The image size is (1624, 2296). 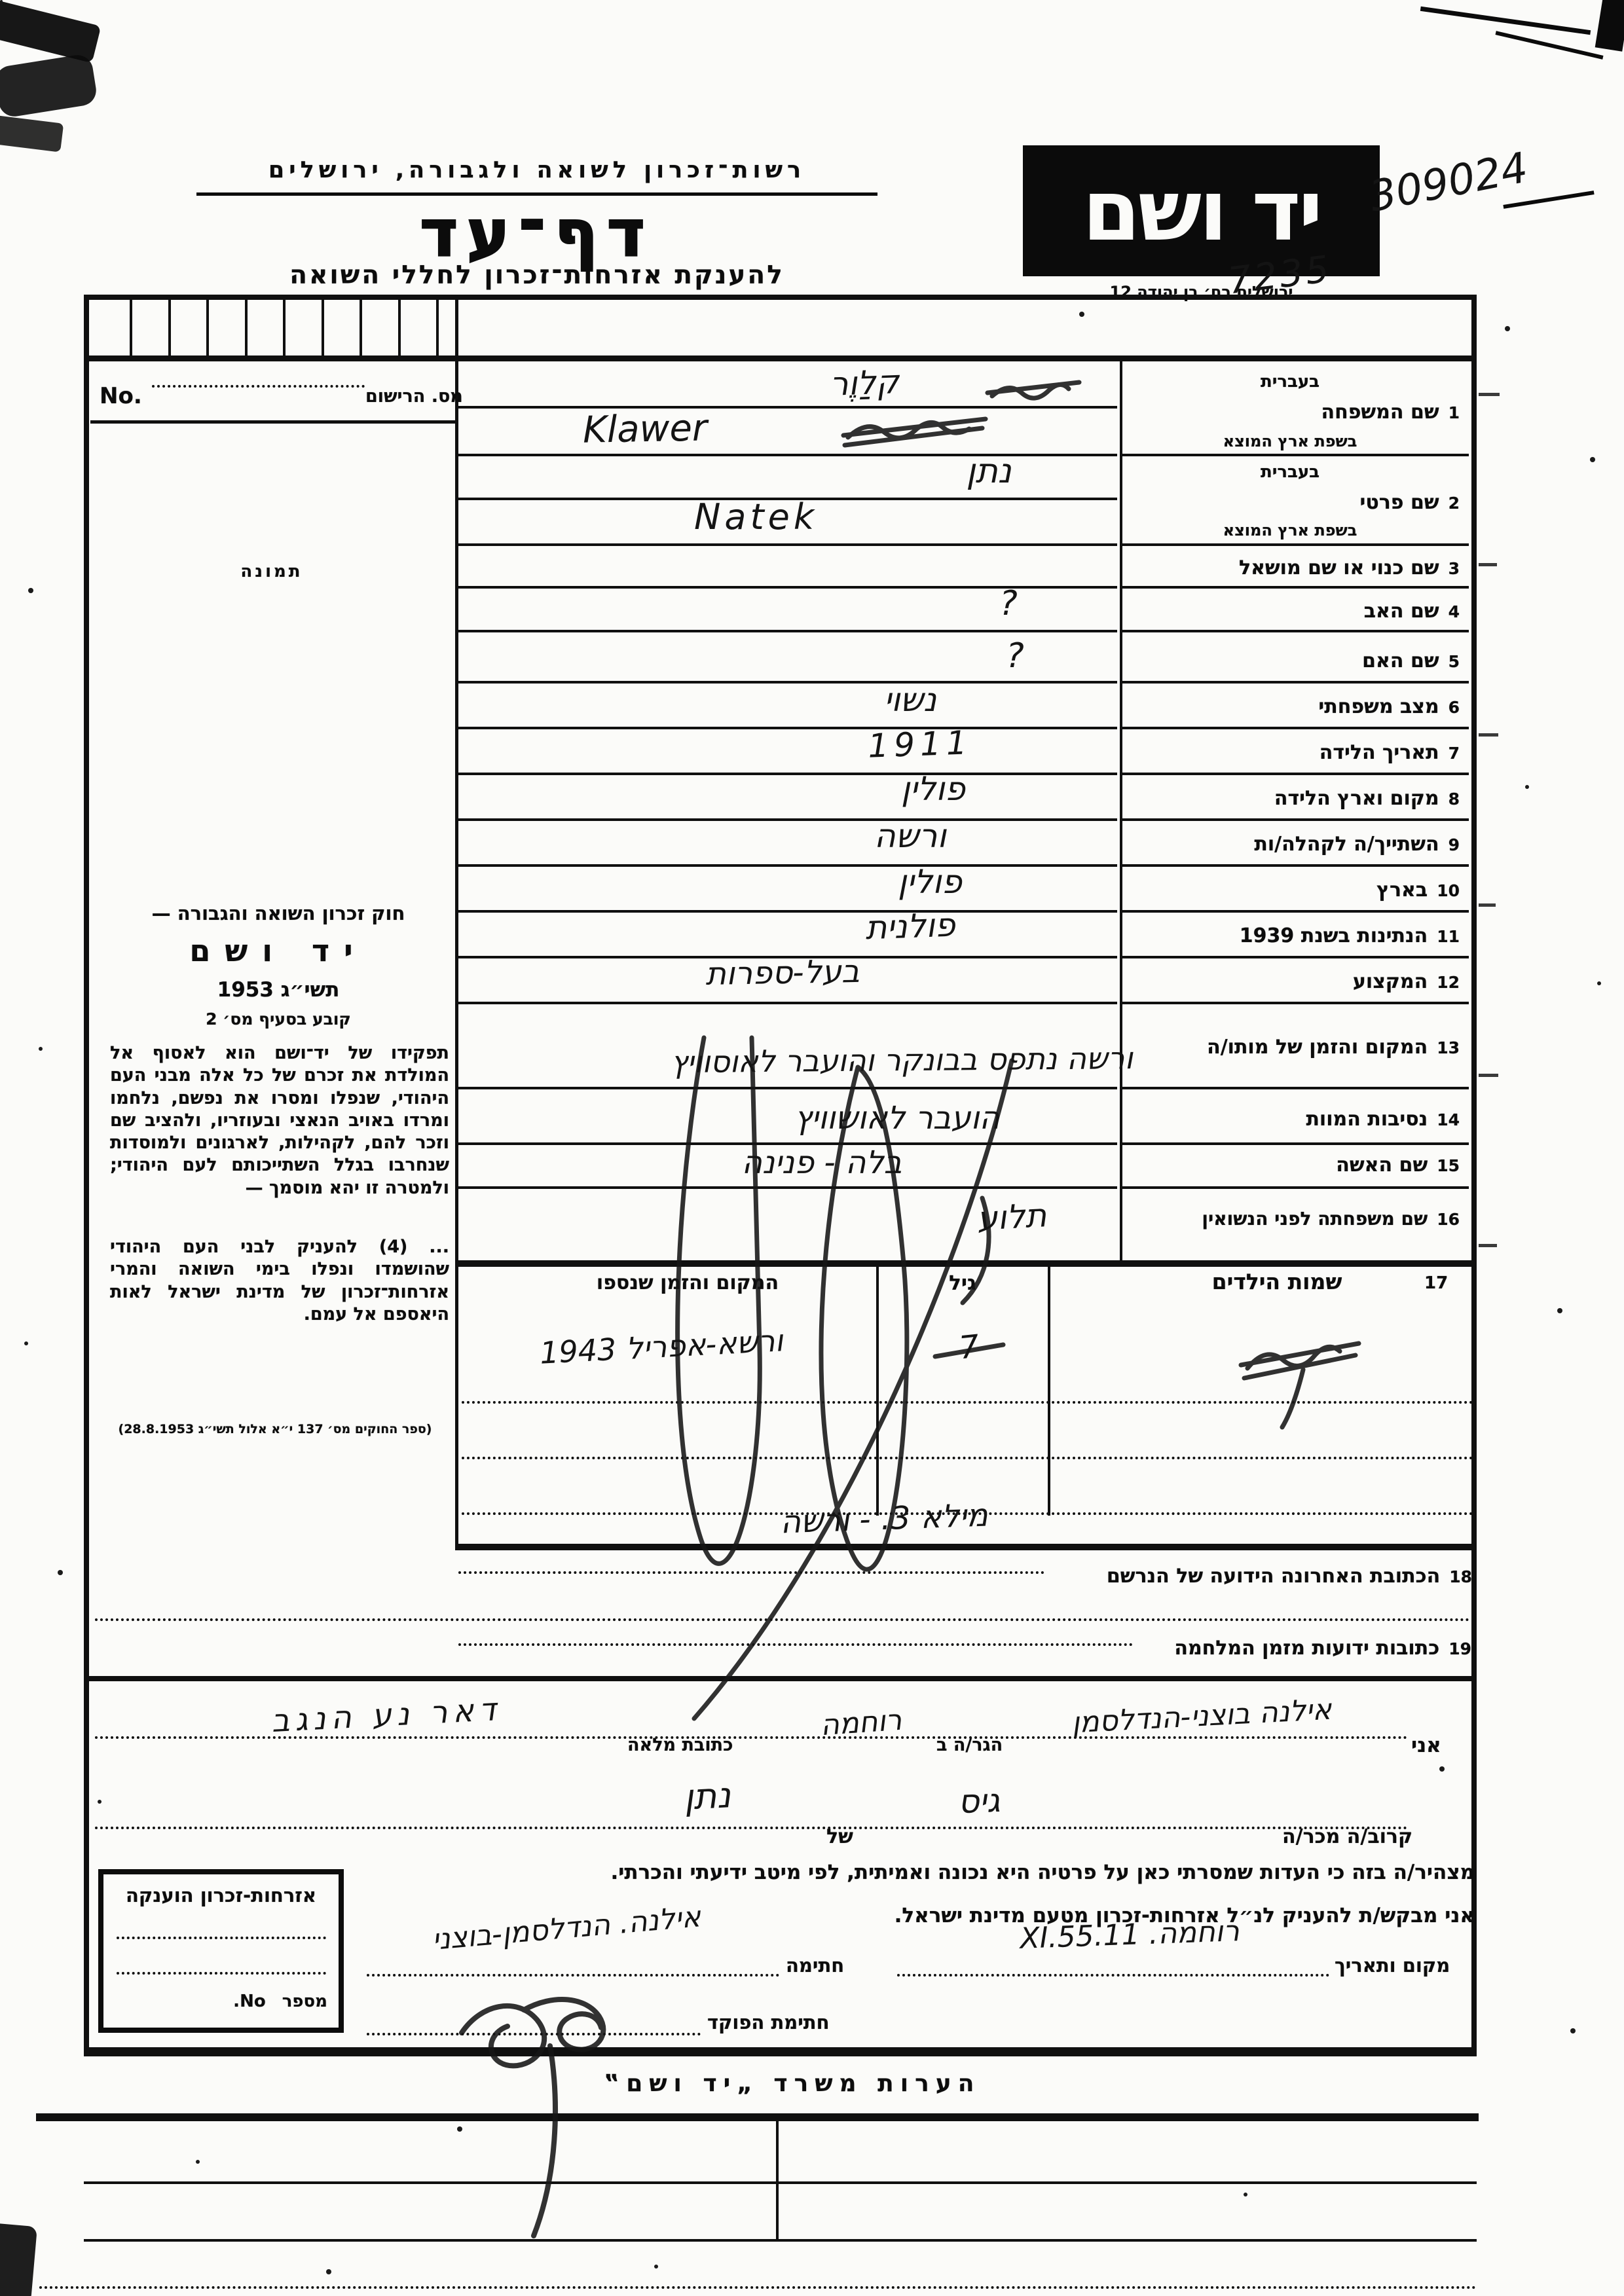 I want to click on children-age-header: גיל, so click(x=962, y=1283).